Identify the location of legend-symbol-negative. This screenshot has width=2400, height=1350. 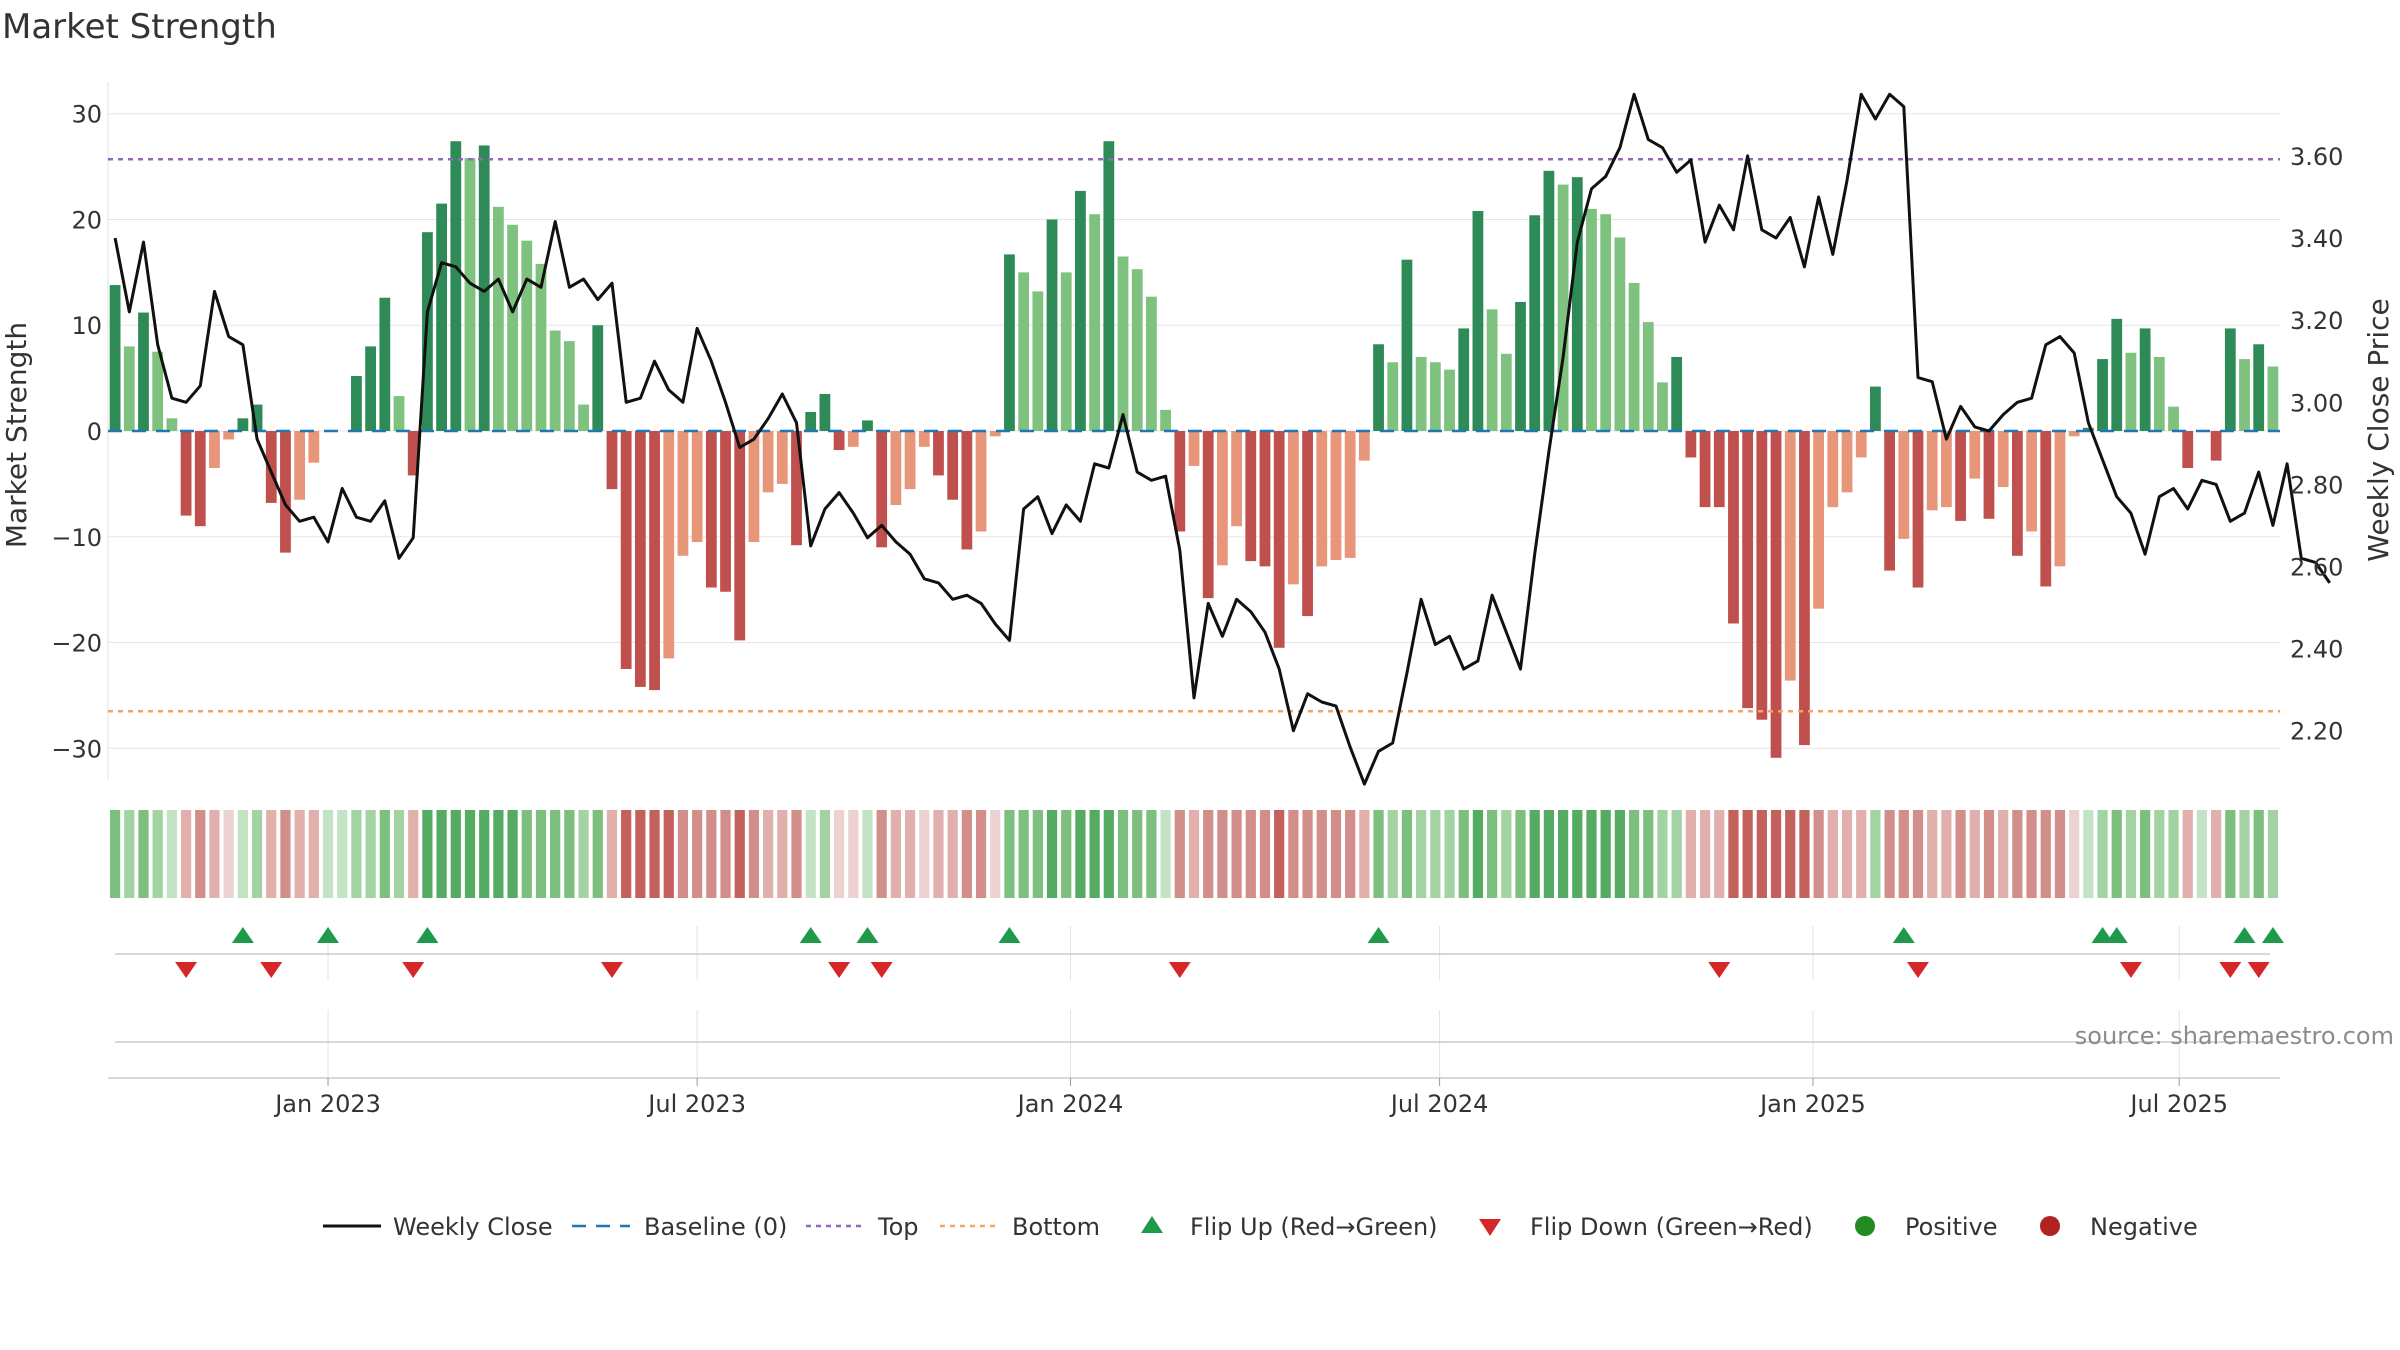
(2050, 1226).